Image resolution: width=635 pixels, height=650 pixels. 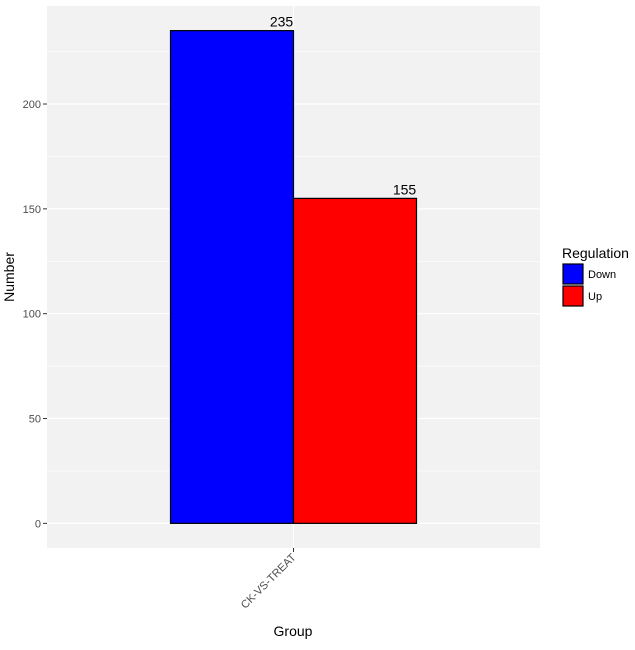 I want to click on y-tick-label: 200, so click(x=32, y=105).